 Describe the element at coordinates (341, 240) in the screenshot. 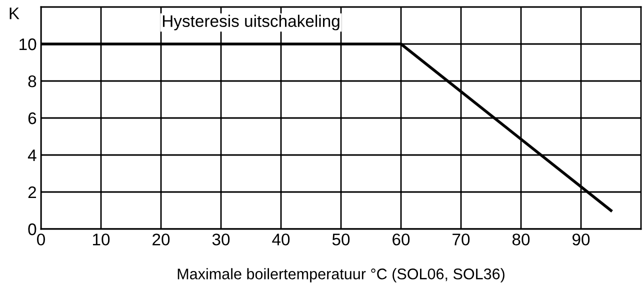

I see `x-tick-label: 50` at that location.